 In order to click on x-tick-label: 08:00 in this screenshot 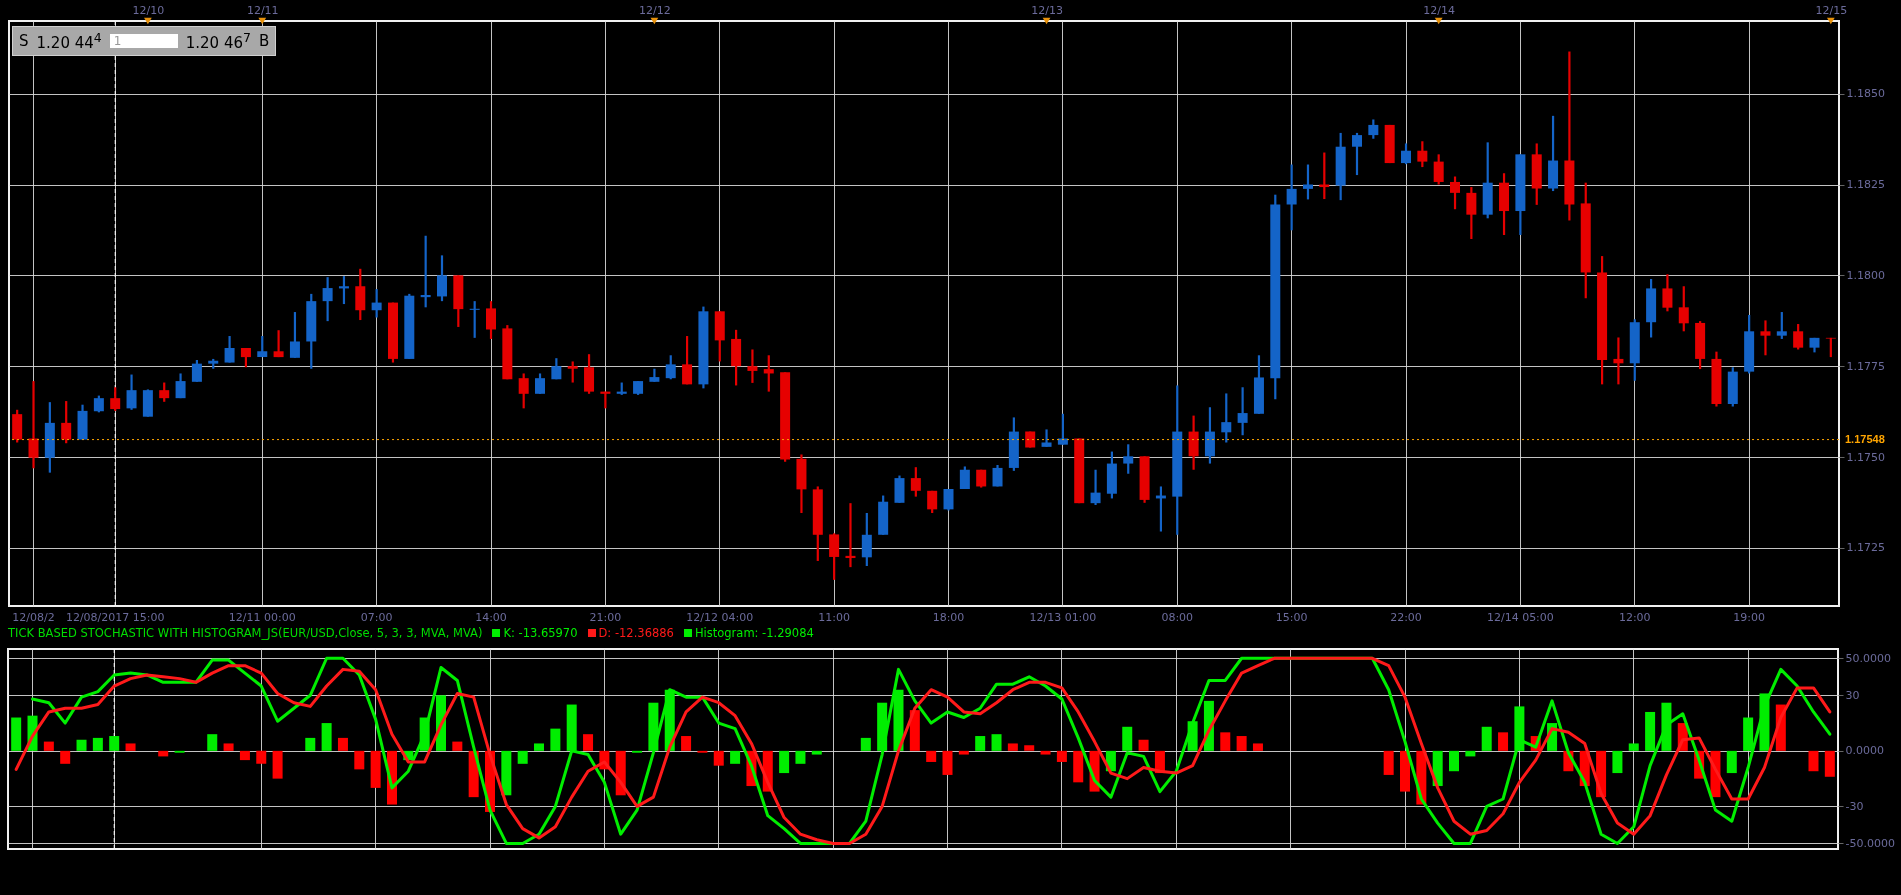, I will do `click(1177, 617)`.